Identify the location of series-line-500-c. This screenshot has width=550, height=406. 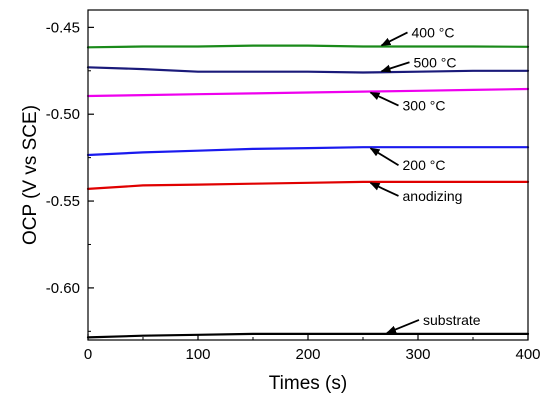
(308, 70).